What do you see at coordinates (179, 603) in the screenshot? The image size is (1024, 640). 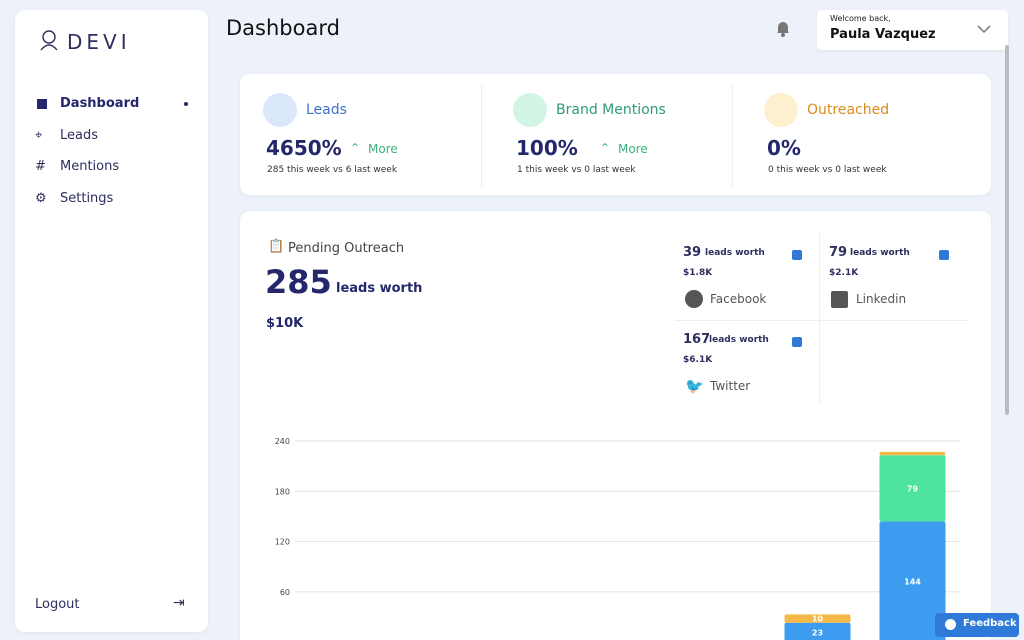 I see `logout-icon: ⇥` at bounding box center [179, 603].